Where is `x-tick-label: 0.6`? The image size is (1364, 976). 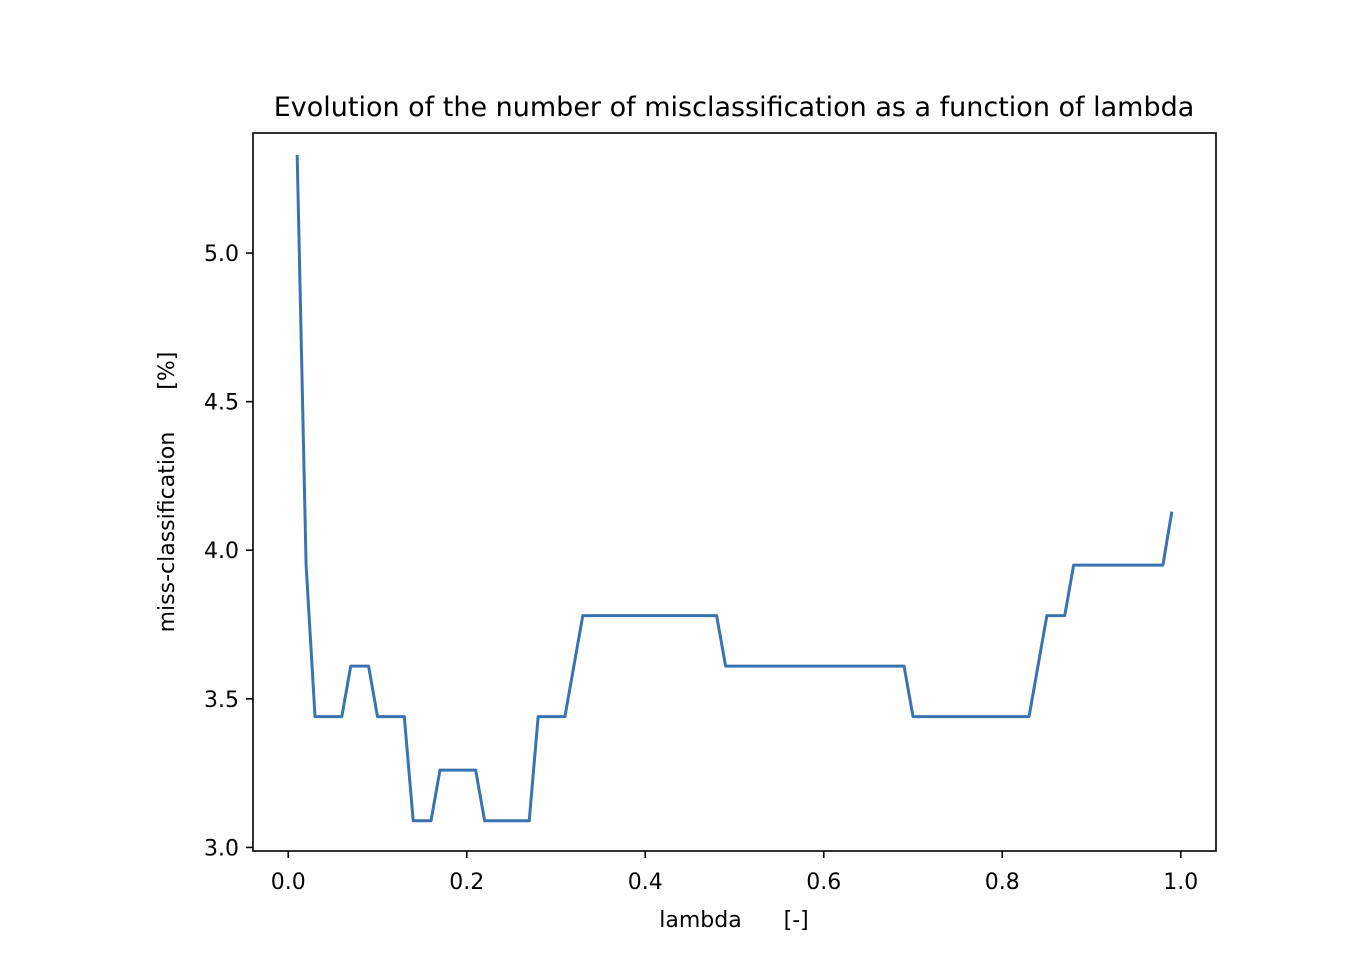 x-tick-label: 0.6 is located at coordinates (823, 882).